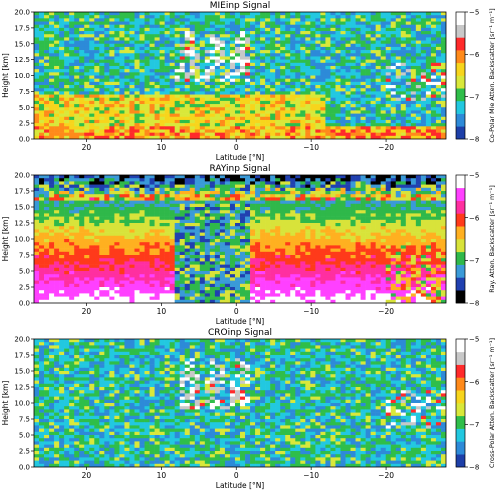  Describe the element at coordinates (240, 169) in the screenshot. I see `panel-title: RAYinp Signal` at that location.